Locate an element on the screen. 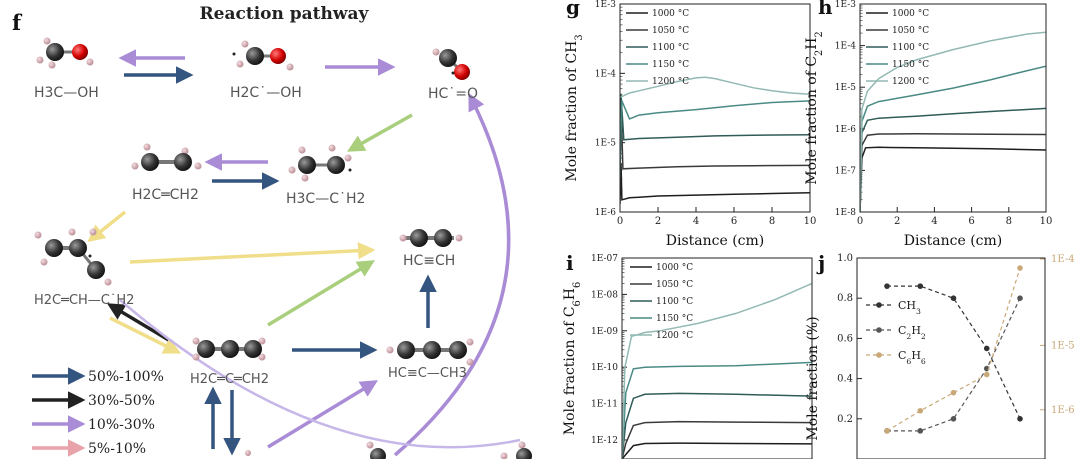 The height and width of the screenshot is (459, 1080). label-allyl: H2C═CH—C˙H2 is located at coordinates (84, 300).